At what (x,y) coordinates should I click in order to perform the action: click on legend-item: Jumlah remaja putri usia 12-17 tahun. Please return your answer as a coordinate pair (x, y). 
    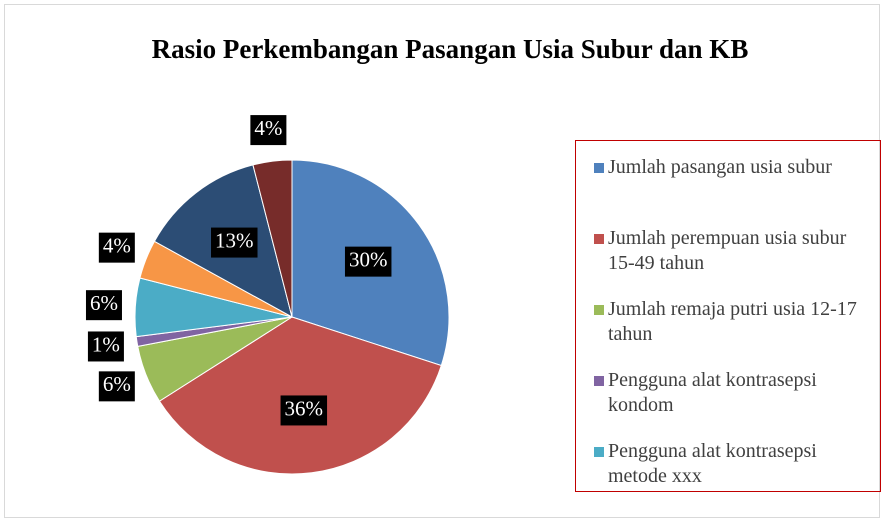
    Looking at the image, I should click on (735, 332).